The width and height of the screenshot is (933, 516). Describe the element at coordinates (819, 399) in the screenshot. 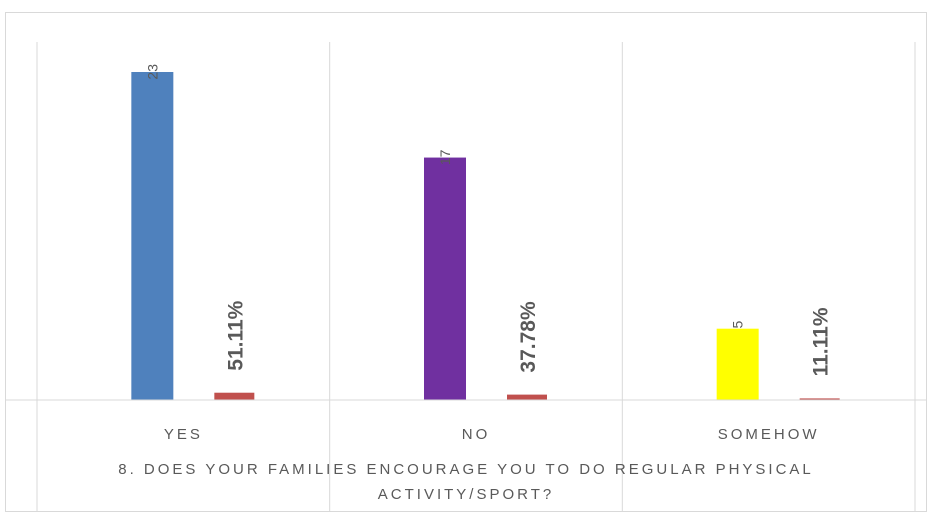

I see `bar-percent-somehow` at that location.